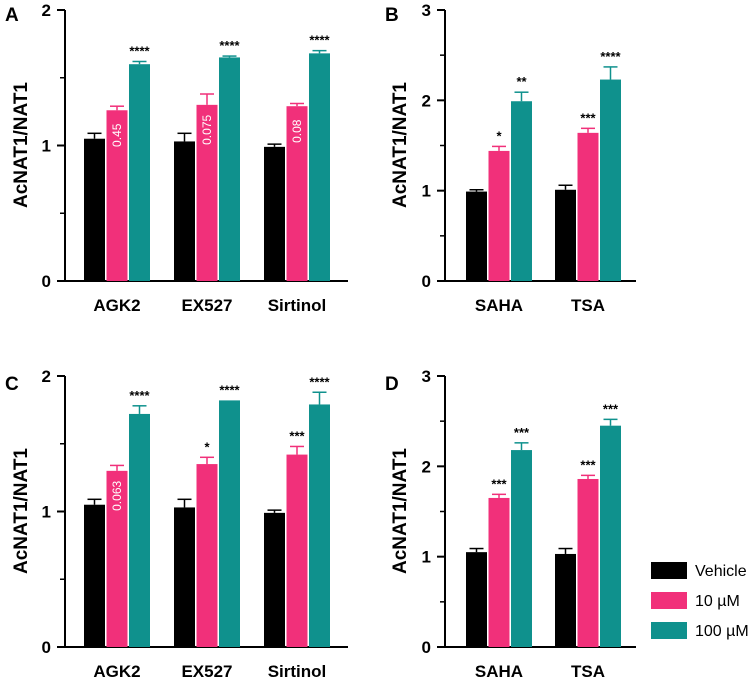 The image size is (754, 684). I want to click on panel-letter-c: C, so click(12, 384).